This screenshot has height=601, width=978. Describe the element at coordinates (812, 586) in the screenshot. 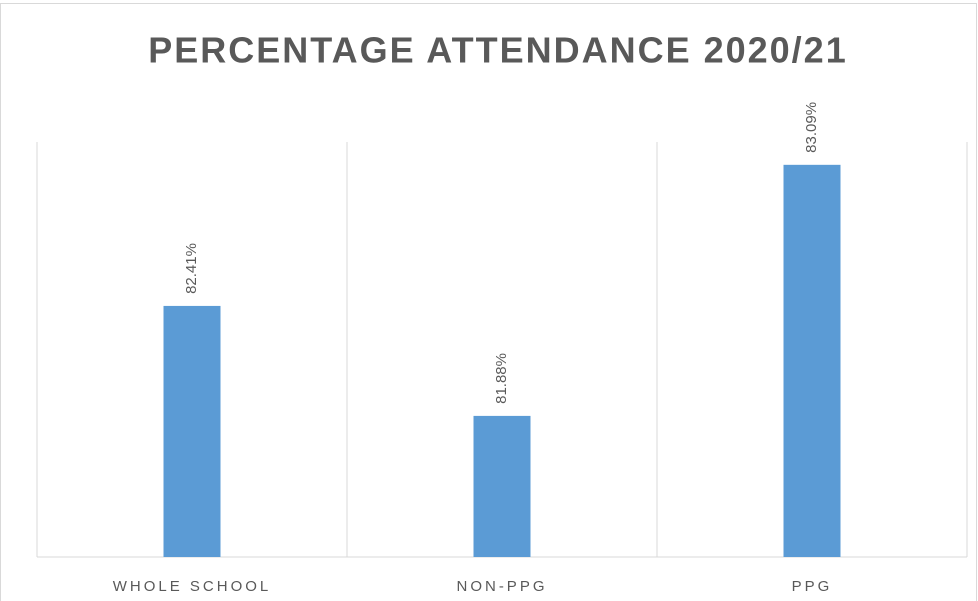

I see `x-tick-label: PPG` at that location.